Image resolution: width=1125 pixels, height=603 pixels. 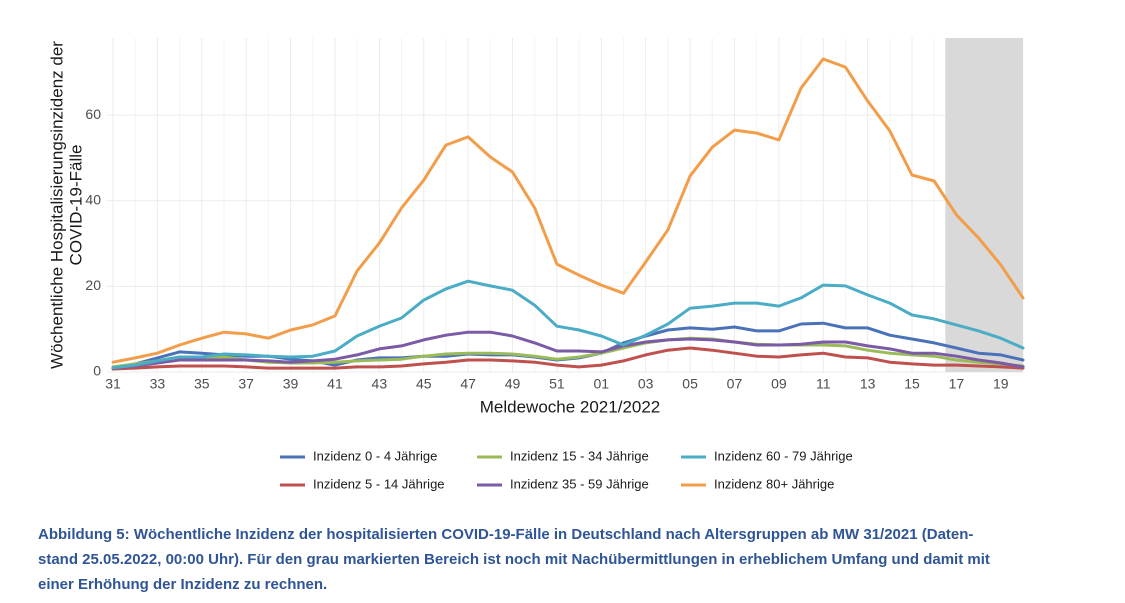 I want to click on x-tick-label: 19, so click(x=1001, y=384).